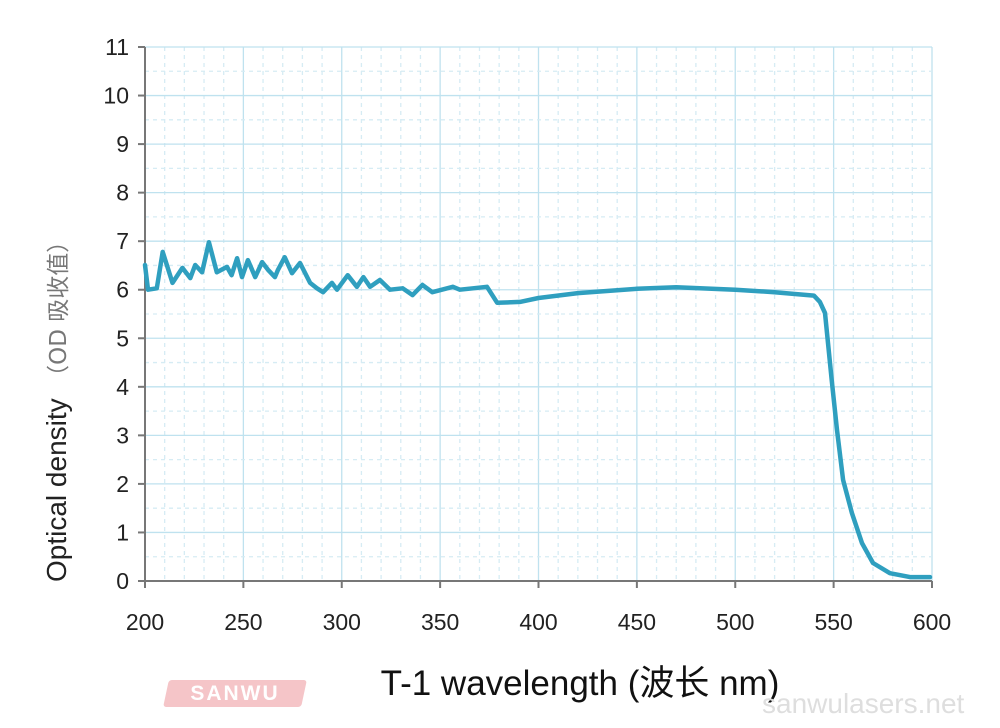 This screenshot has width=1000, height=728. I want to click on x-tick-label: 350, so click(440, 622).